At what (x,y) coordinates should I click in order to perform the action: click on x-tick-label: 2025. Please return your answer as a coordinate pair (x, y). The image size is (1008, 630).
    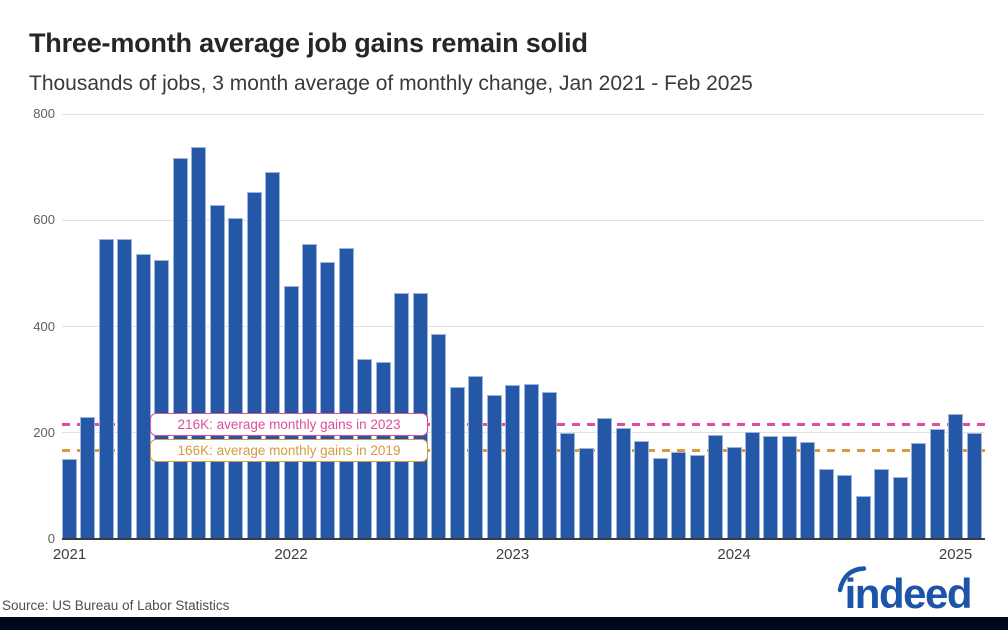
    Looking at the image, I should click on (955, 554).